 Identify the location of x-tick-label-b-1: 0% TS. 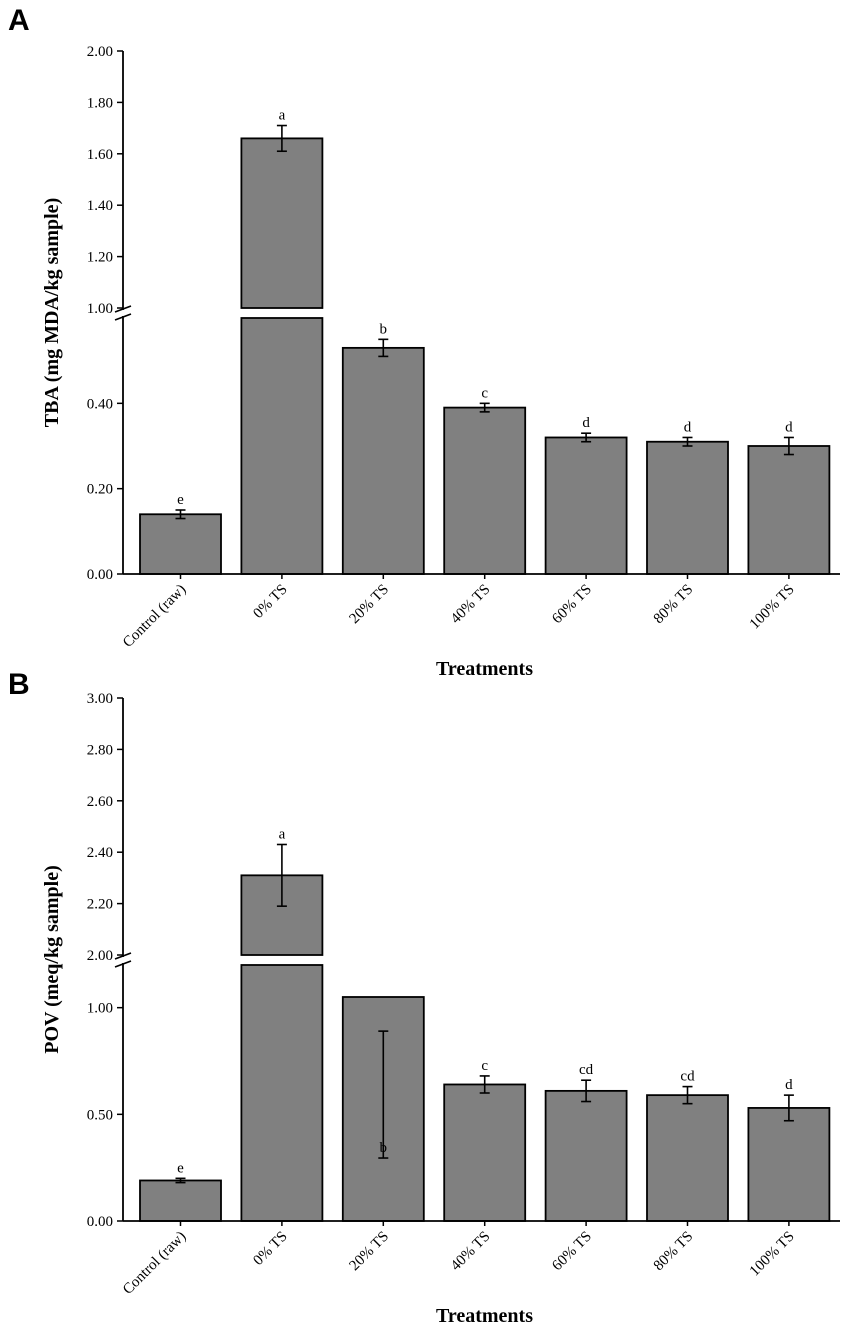
(270, 1249).